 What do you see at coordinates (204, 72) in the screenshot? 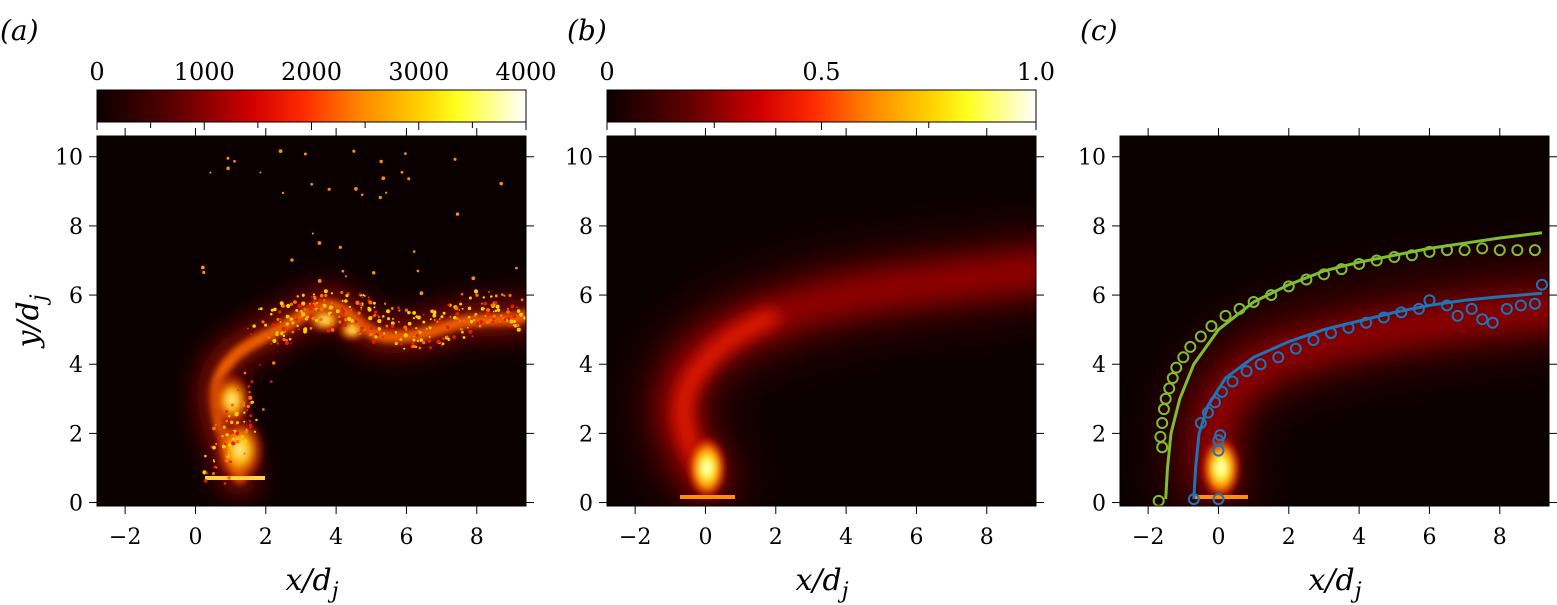
I see `colorbar-tick-label: 1000` at bounding box center [204, 72].